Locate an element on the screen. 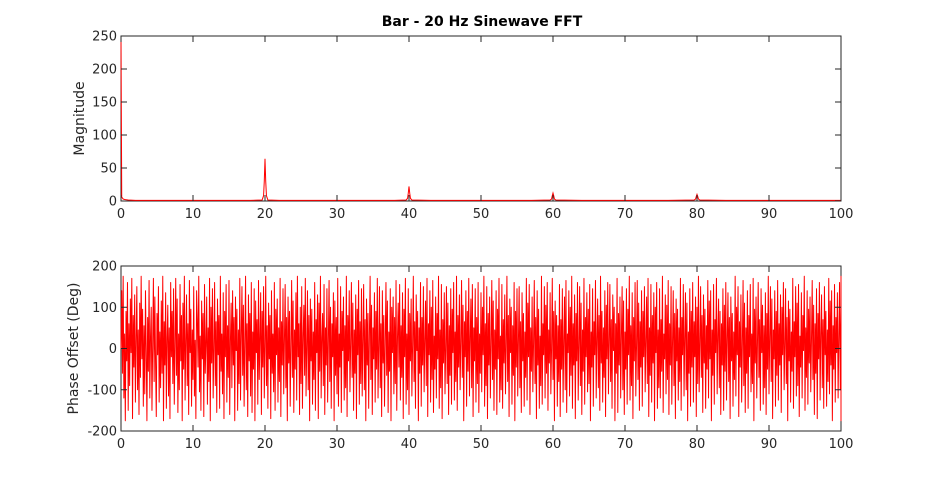 Image resolution: width=929 pixels, height=484 pixels. magnitude-y-axis-label: Magnitude is located at coordinates (80, 118).